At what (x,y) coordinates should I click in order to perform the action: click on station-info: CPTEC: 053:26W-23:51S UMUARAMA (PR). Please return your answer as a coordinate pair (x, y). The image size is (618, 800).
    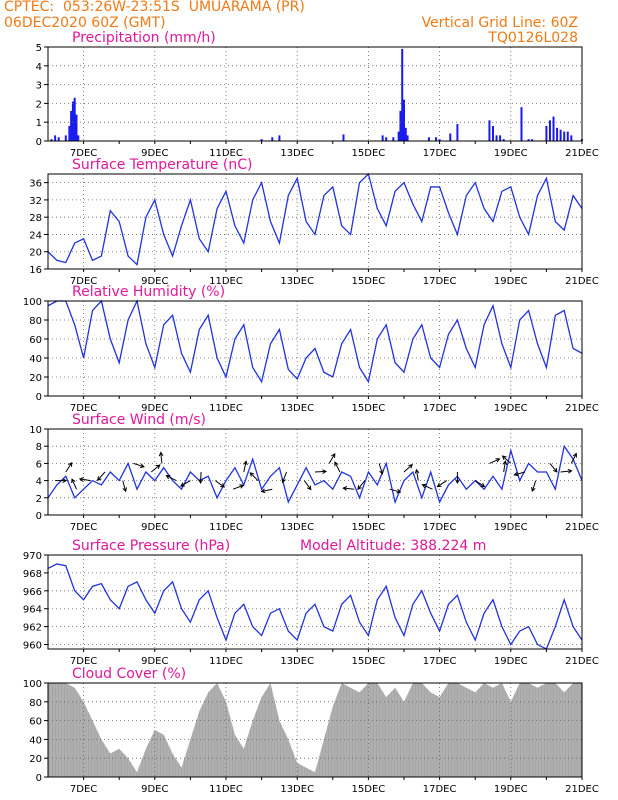
    Looking at the image, I should click on (154, 7).